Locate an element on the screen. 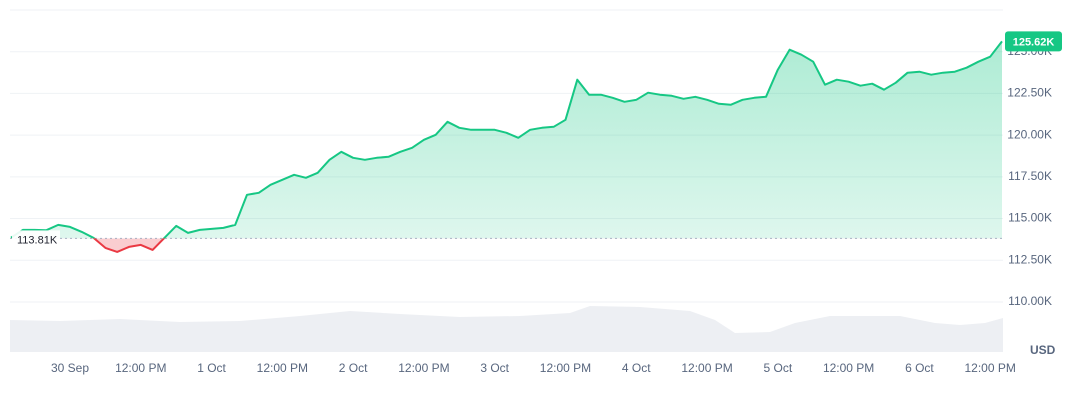 The image size is (1075, 408). baseline-label-bg is located at coordinates (36, 238).